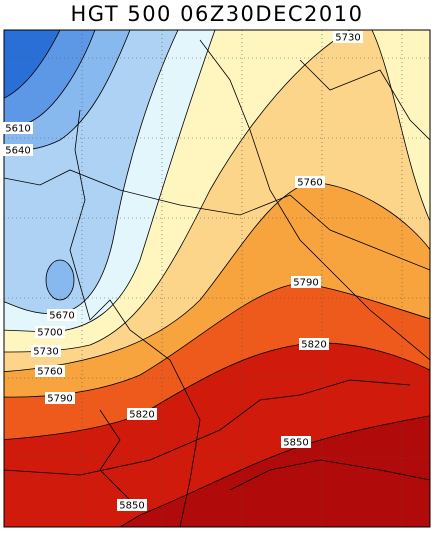  I want to click on map-title: HGT 500 06Z30DEC2010, so click(217, 14).